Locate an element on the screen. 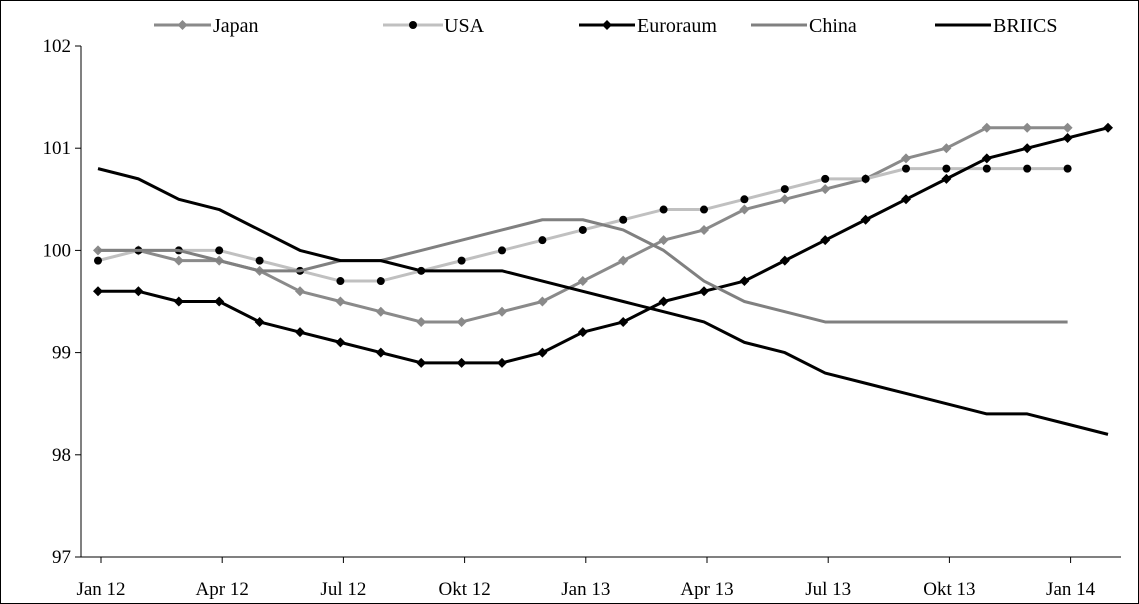 The image size is (1139, 604). y-tick-label: 98 is located at coordinates (61, 455).